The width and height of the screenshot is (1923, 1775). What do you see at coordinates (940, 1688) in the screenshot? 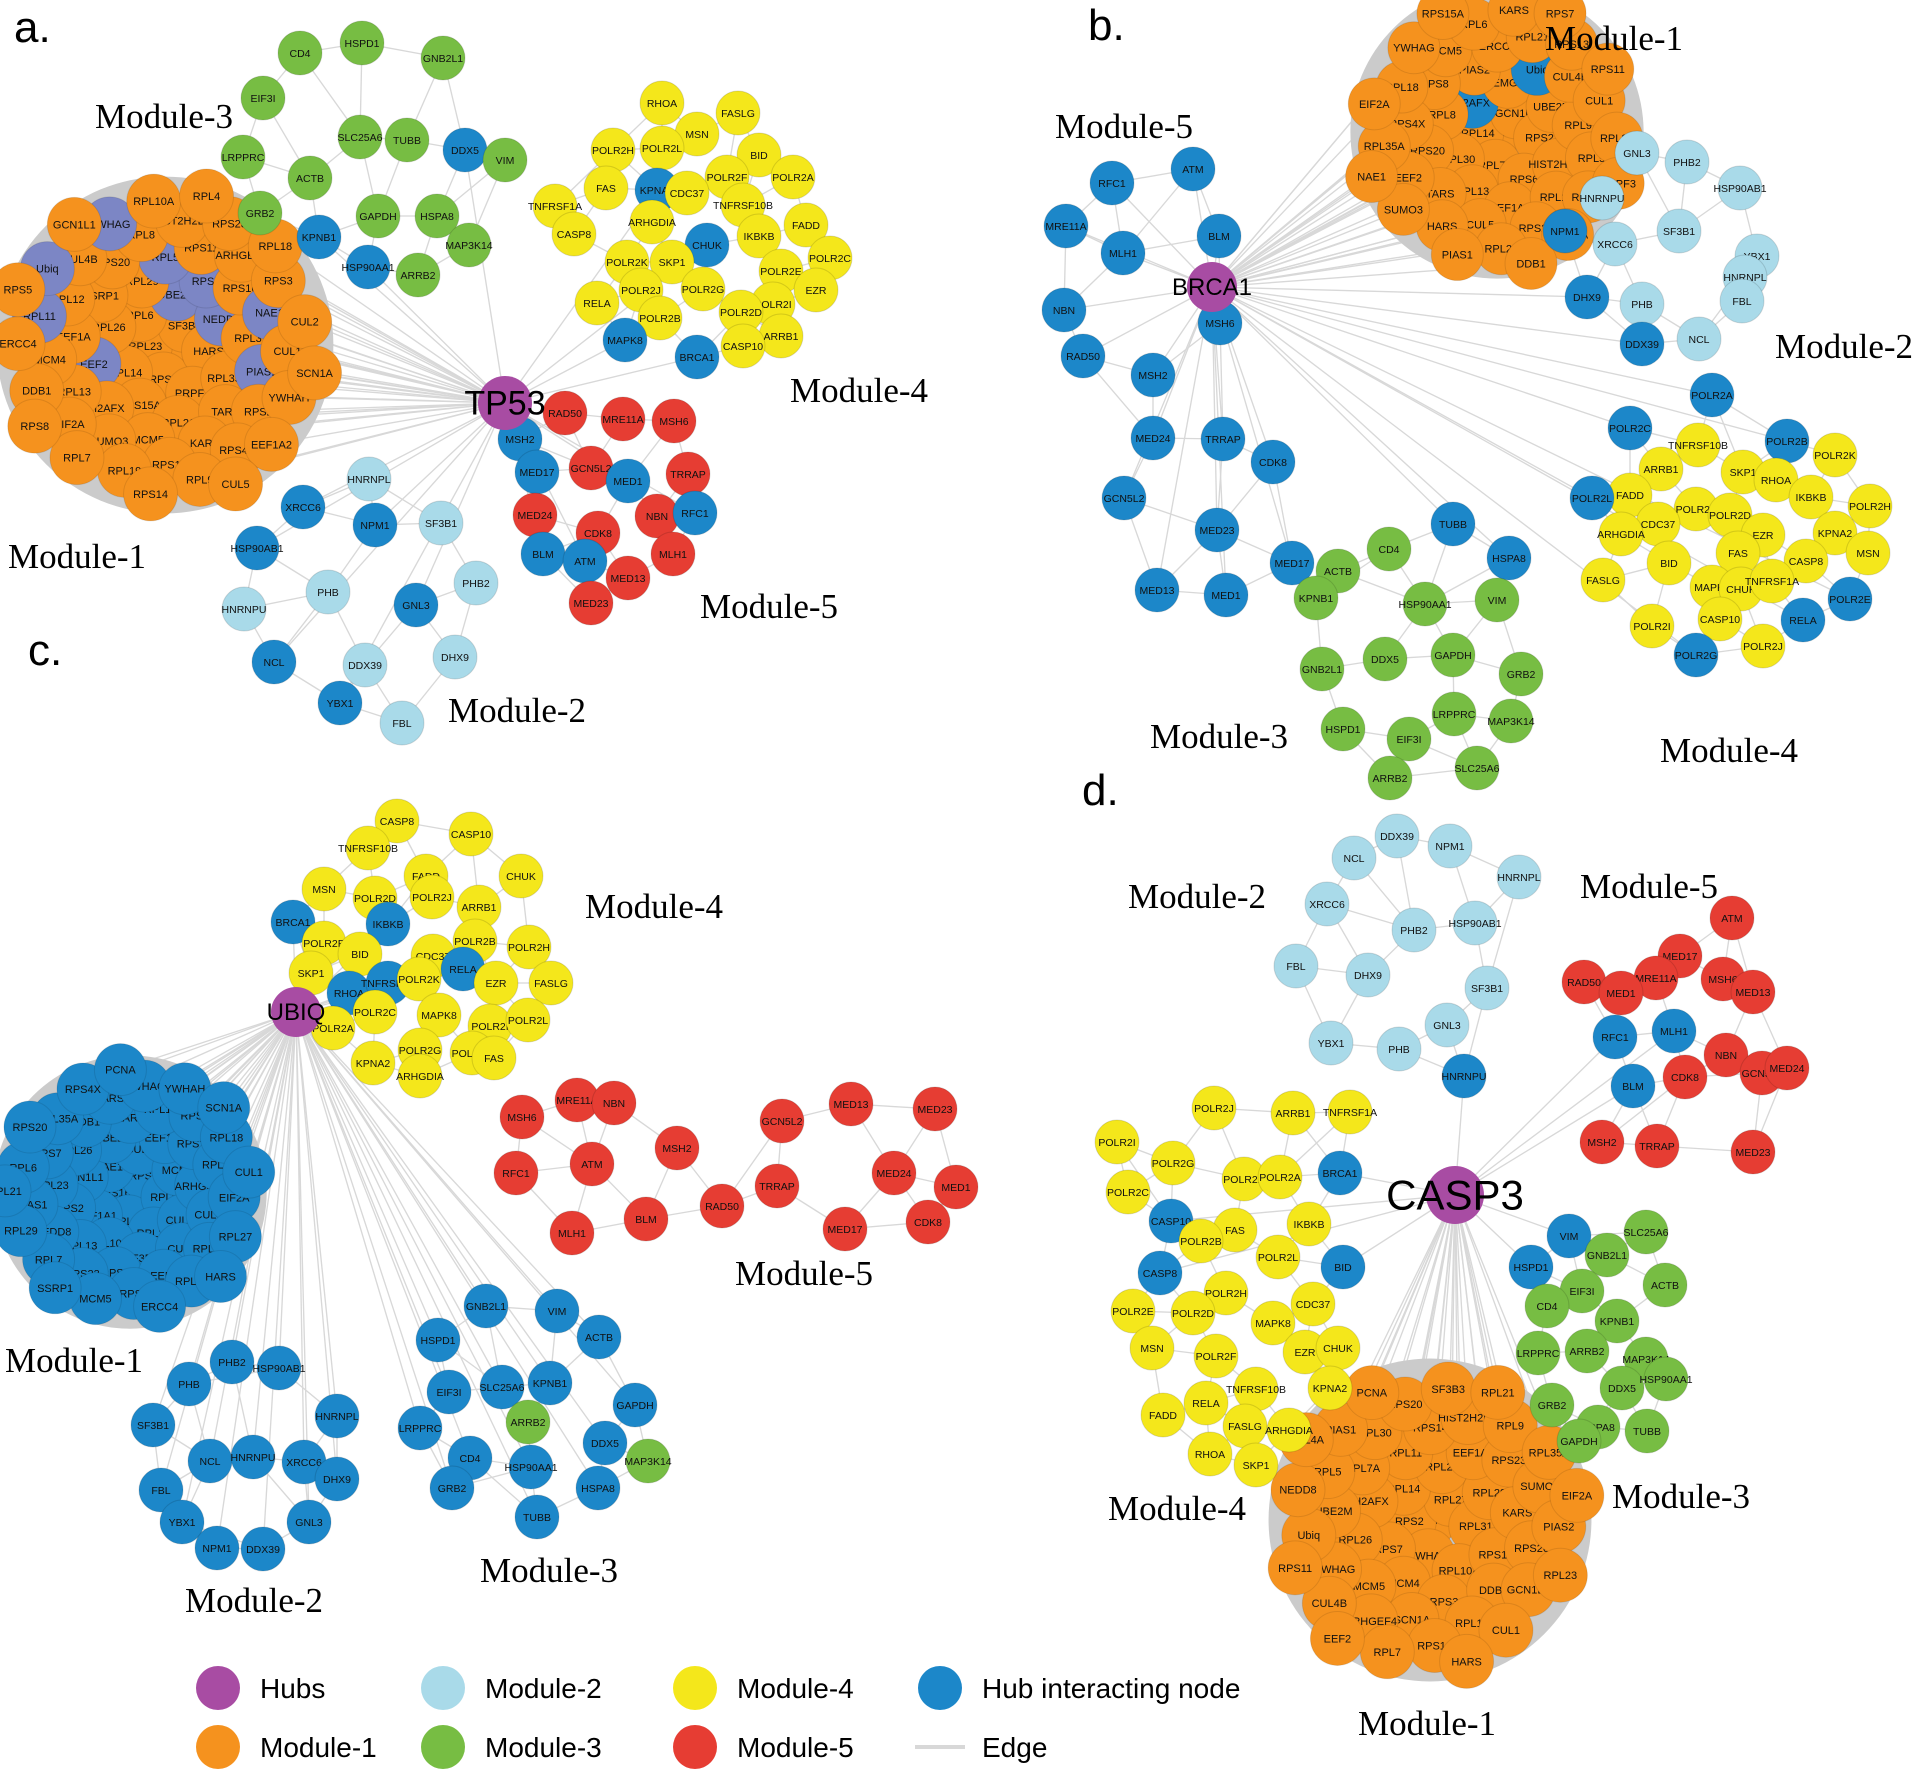
I see `legend-swatch-hub-interacting-node` at bounding box center [940, 1688].